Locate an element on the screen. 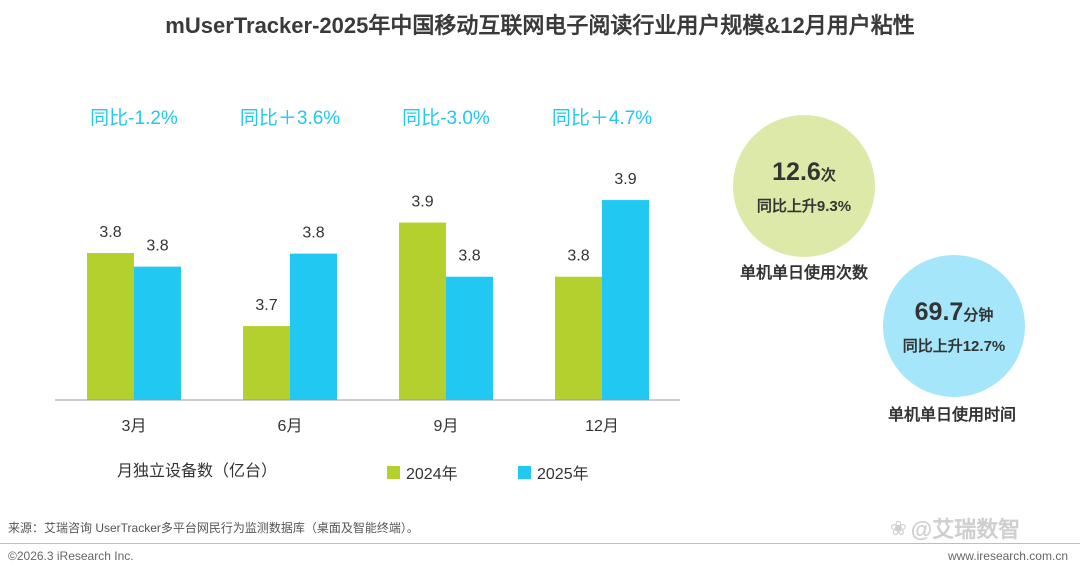  duration-value: 69.7 is located at coordinates (939, 311).